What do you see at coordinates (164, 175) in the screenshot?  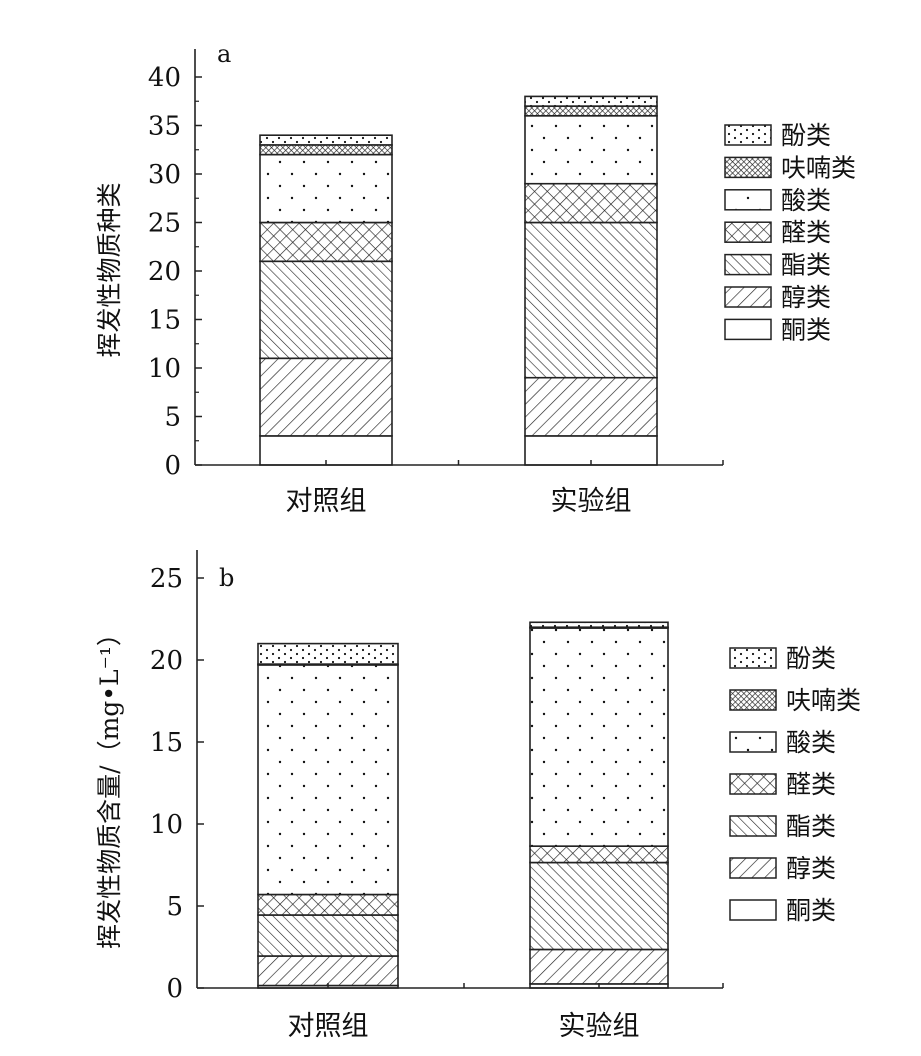 I see `y-tick-label: 30` at bounding box center [164, 175].